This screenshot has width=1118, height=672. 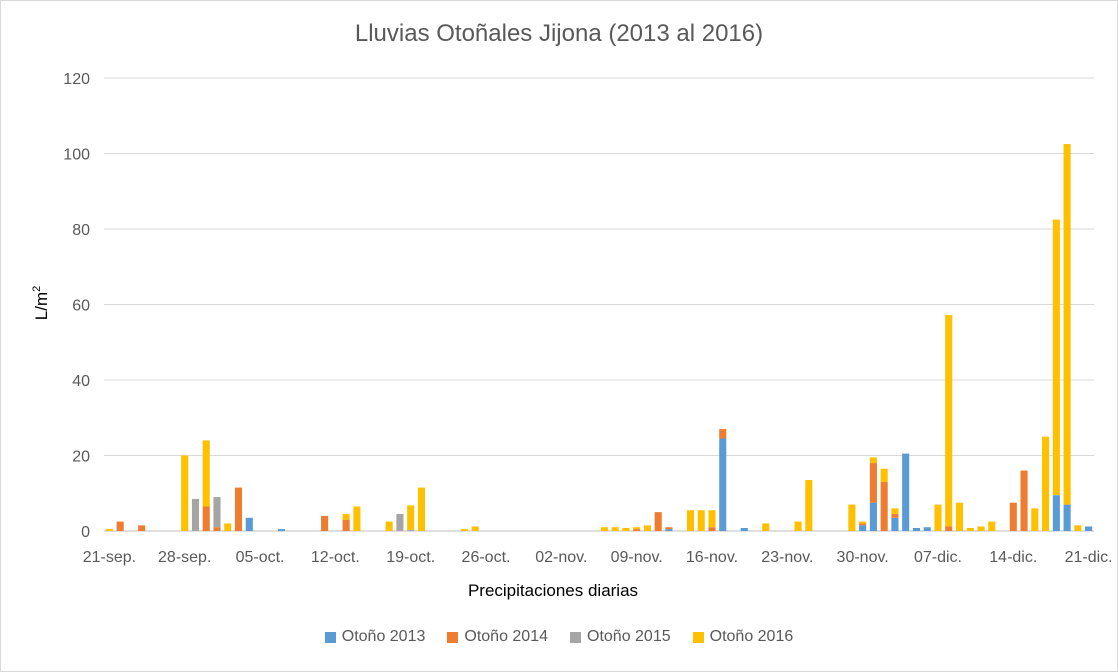 What do you see at coordinates (787, 557) in the screenshot?
I see `x-tick-label: 23-nov.` at bounding box center [787, 557].